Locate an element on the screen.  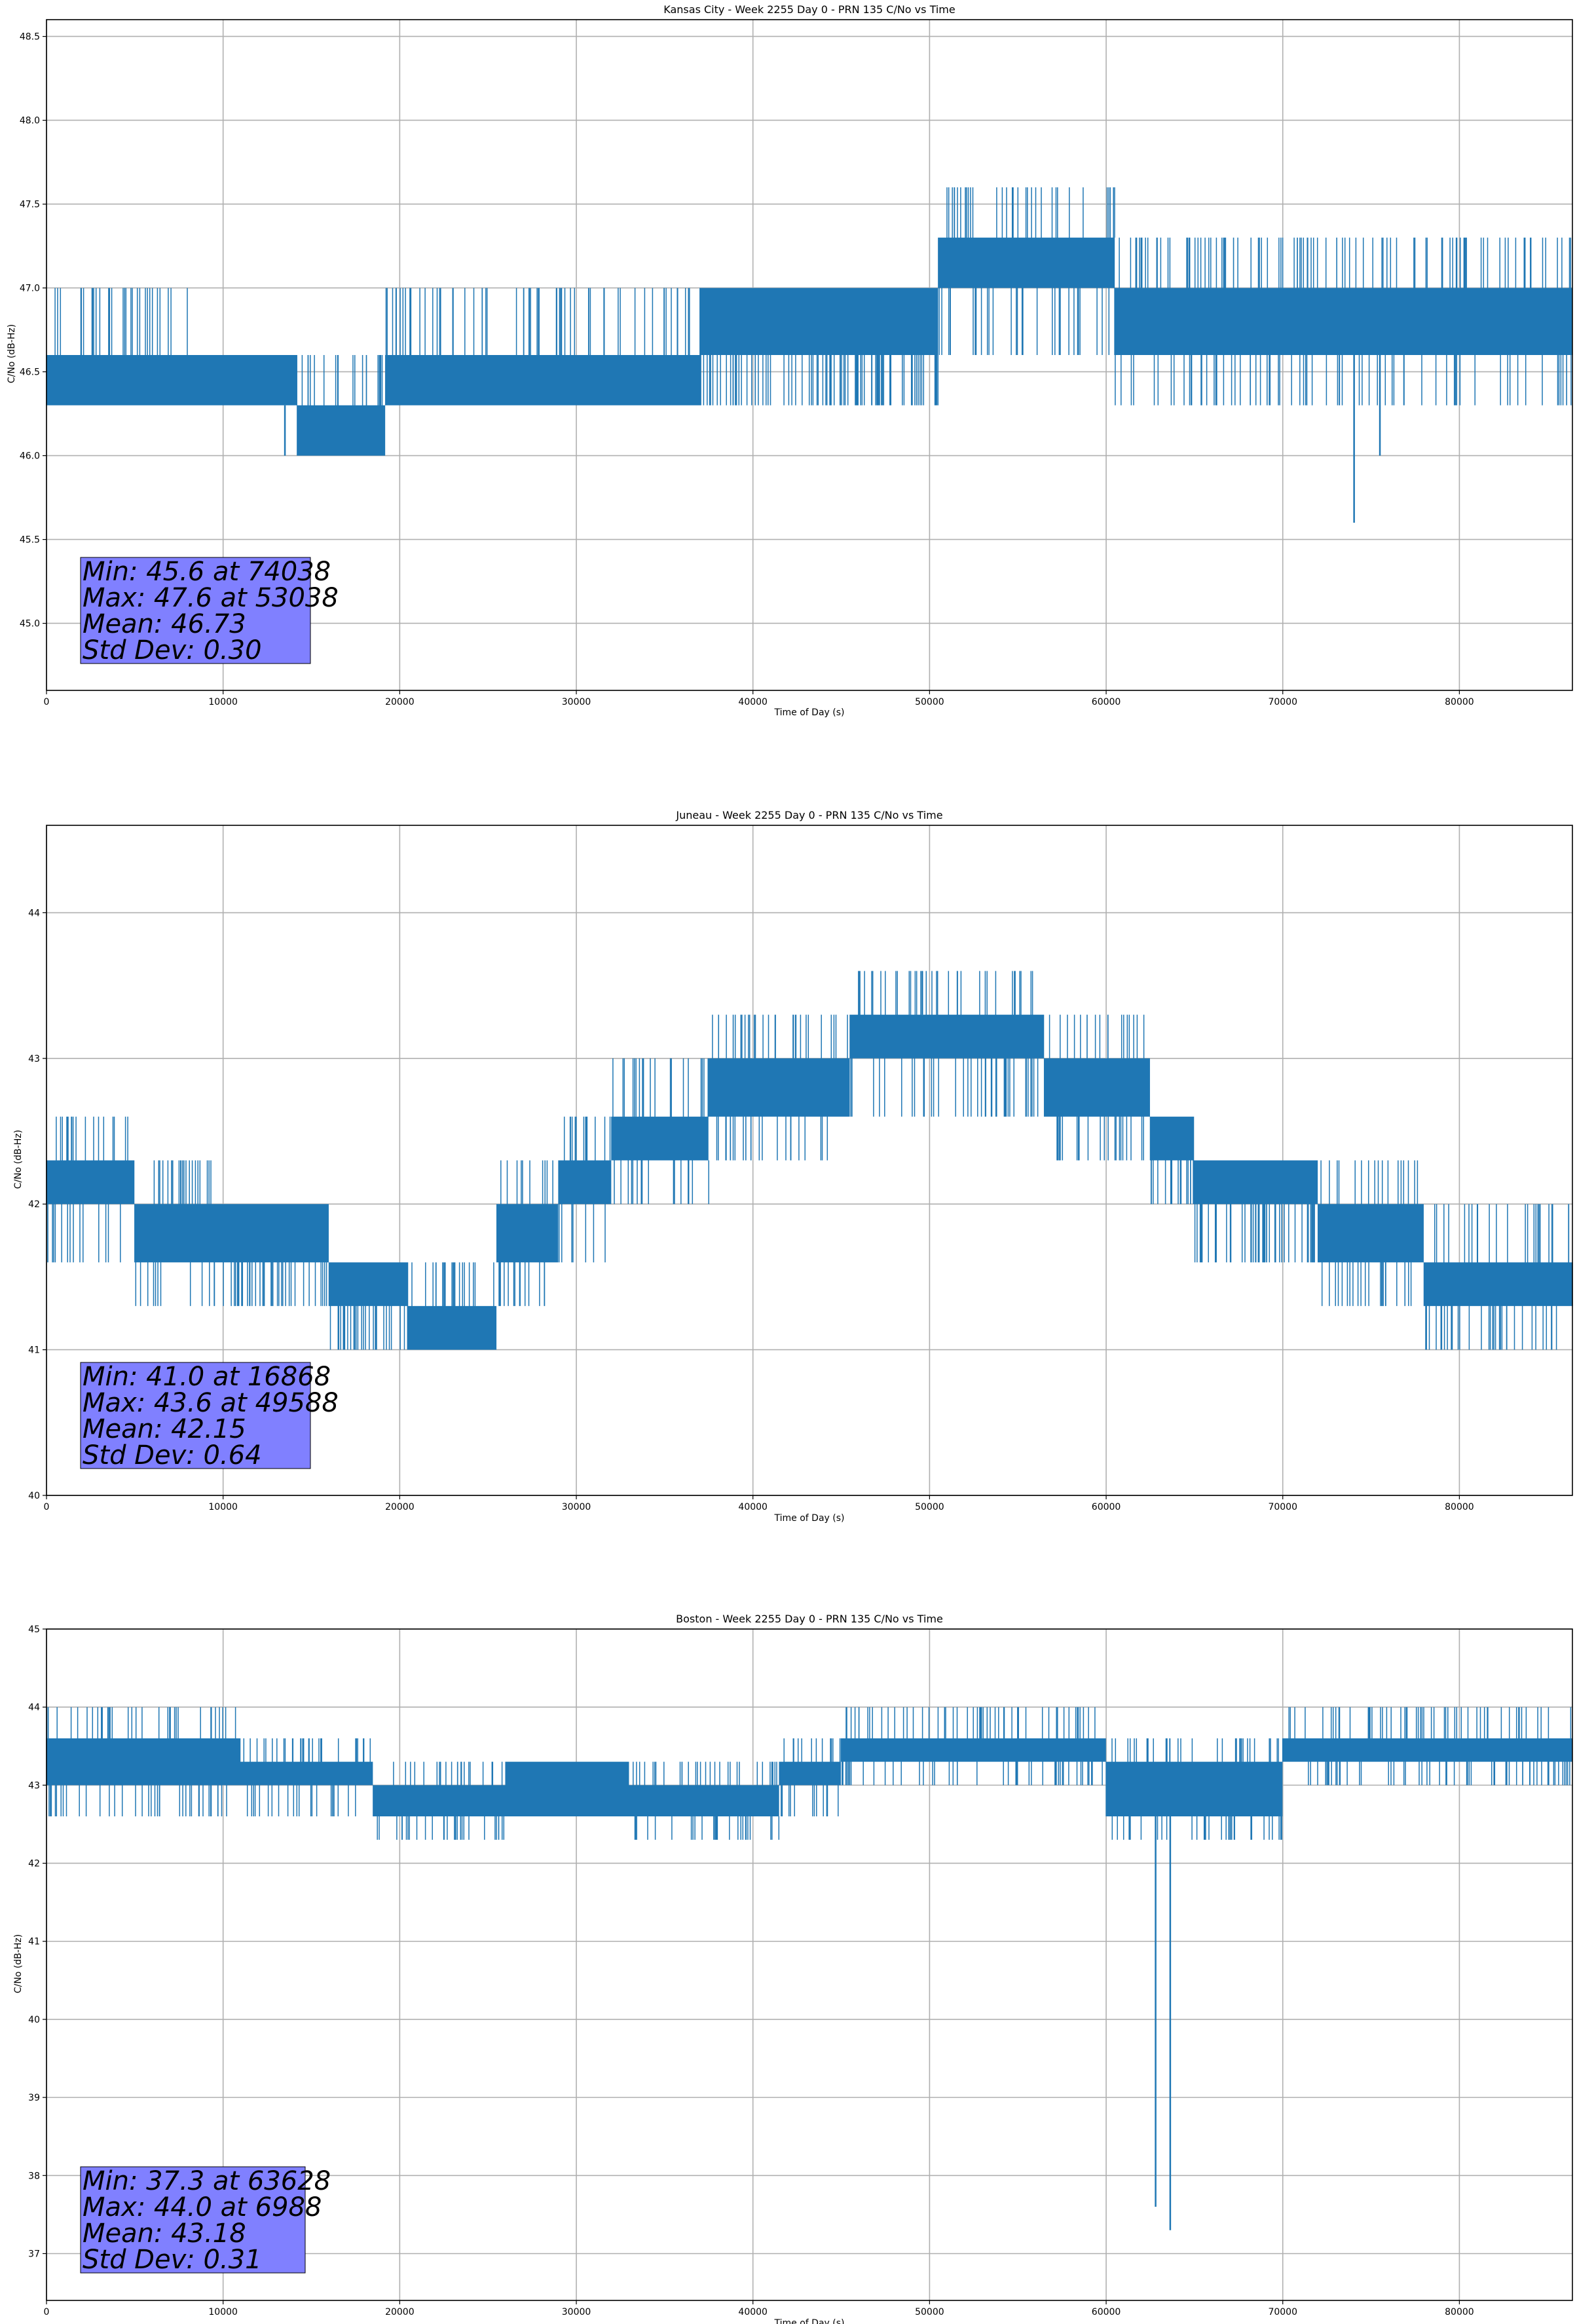
stat-mean: Mean: 46.73 is located at coordinates (164, 624).